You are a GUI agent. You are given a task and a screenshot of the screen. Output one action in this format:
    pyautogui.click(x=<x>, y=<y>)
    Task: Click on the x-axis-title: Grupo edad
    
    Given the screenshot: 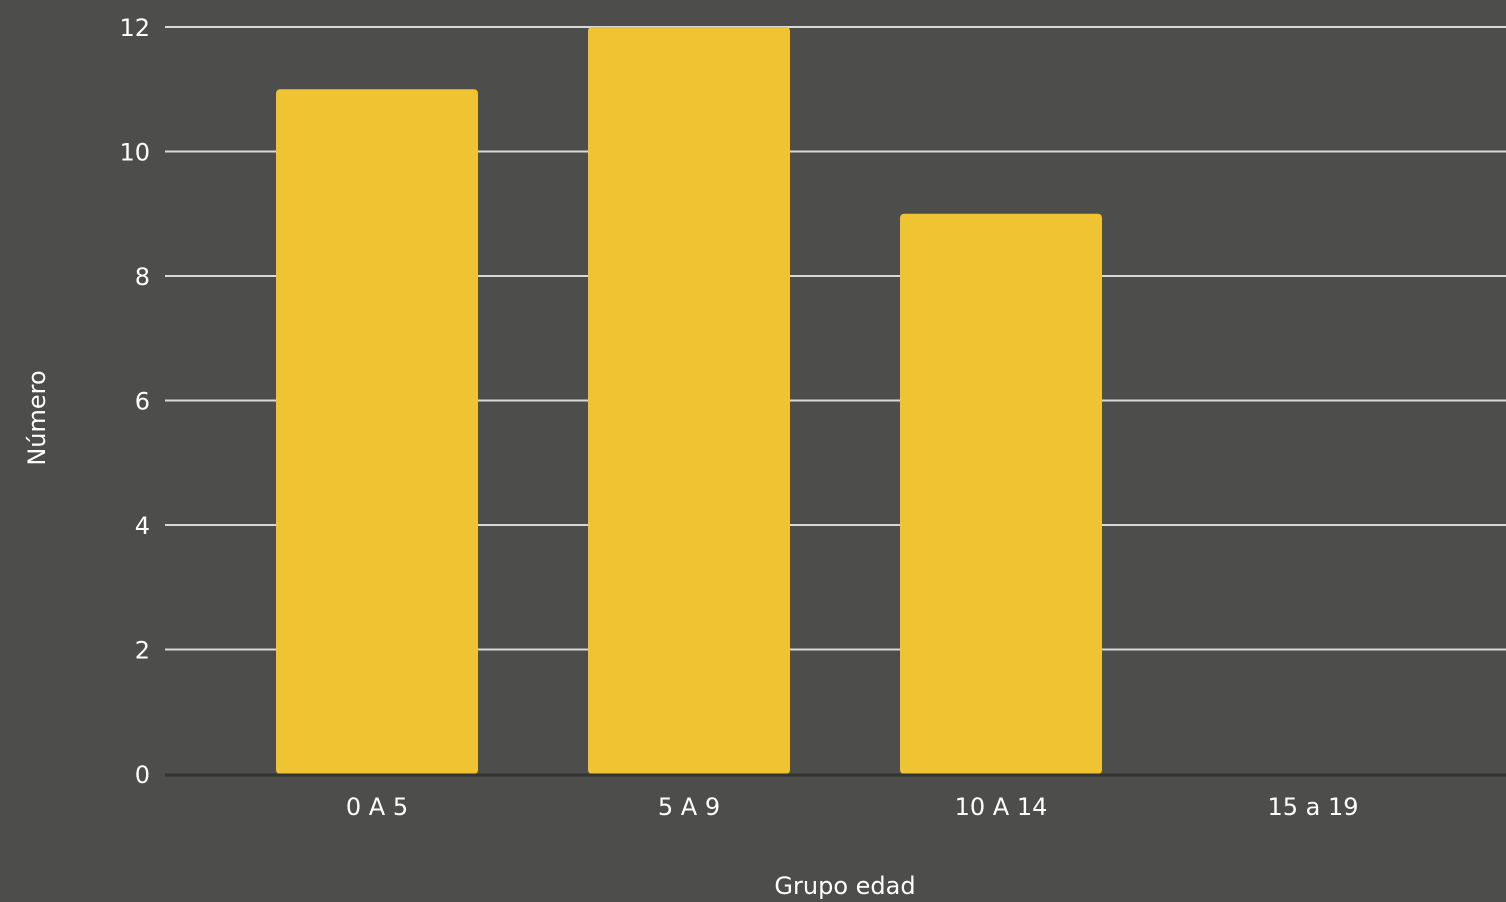 What is the action you would take?
    pyautogui.click(x=844, y=886)
    